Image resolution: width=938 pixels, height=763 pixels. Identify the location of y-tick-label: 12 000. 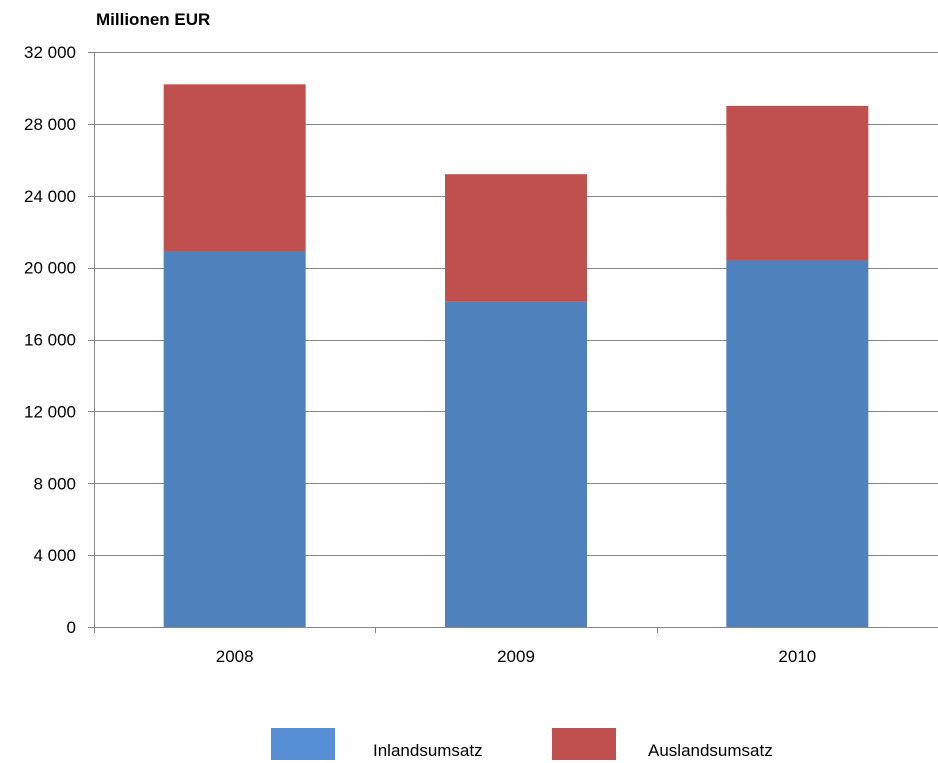
(50, 411).